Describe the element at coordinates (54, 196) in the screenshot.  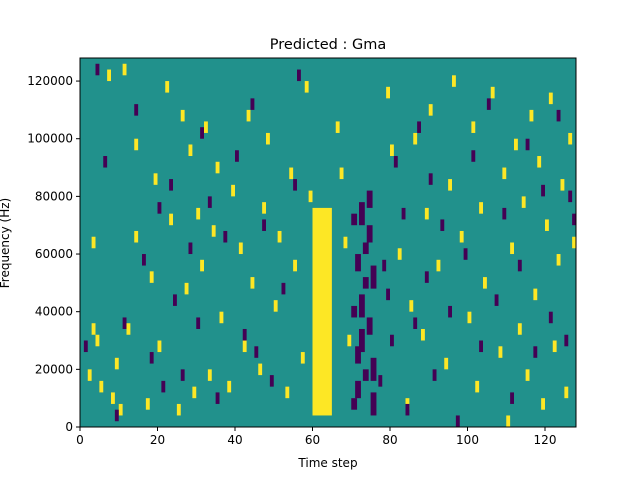
I see `y-tick-label: 80000` at that location.